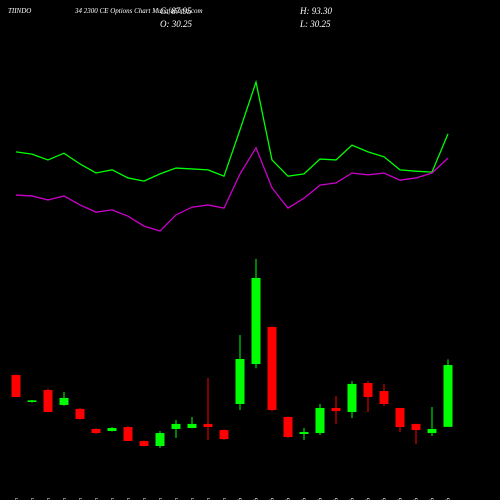 This screenshot has width=500, height=500. What do you see at coordinates (49, 499) in the screenshot?
I see `x-tick-label: 16 Jan` at bounding box center [49, 499].